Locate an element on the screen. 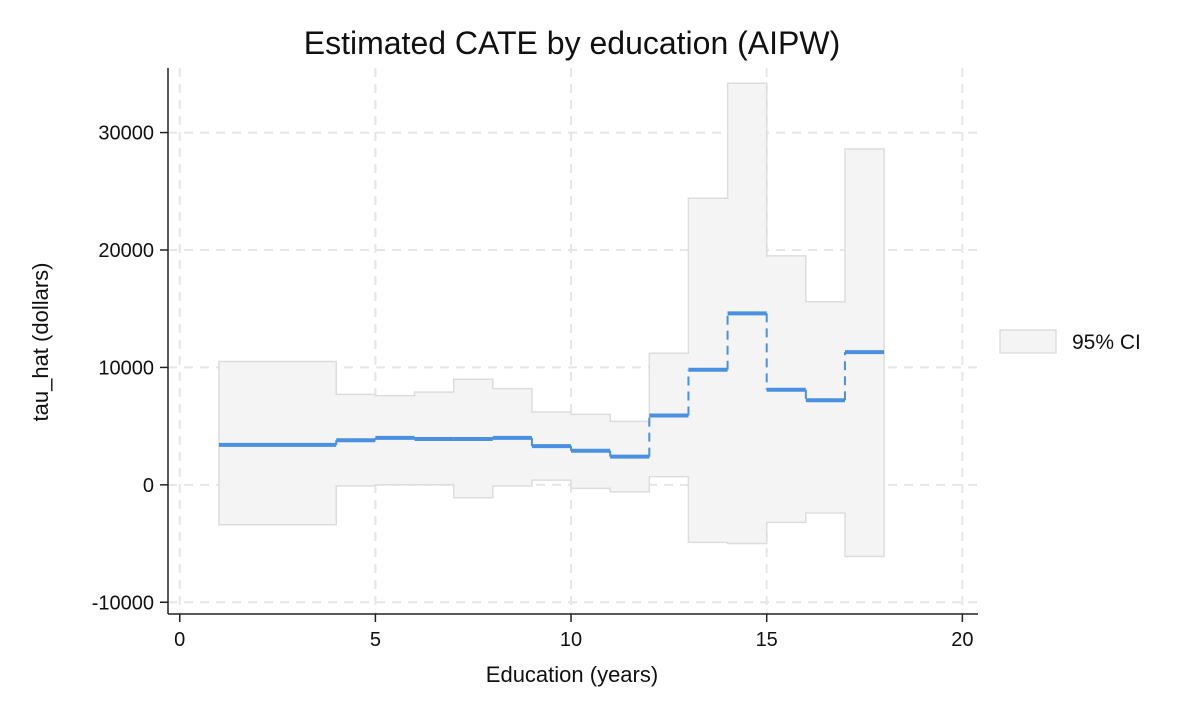  legend-label-ci: 95% CI is located at coordinates (1106, 342).